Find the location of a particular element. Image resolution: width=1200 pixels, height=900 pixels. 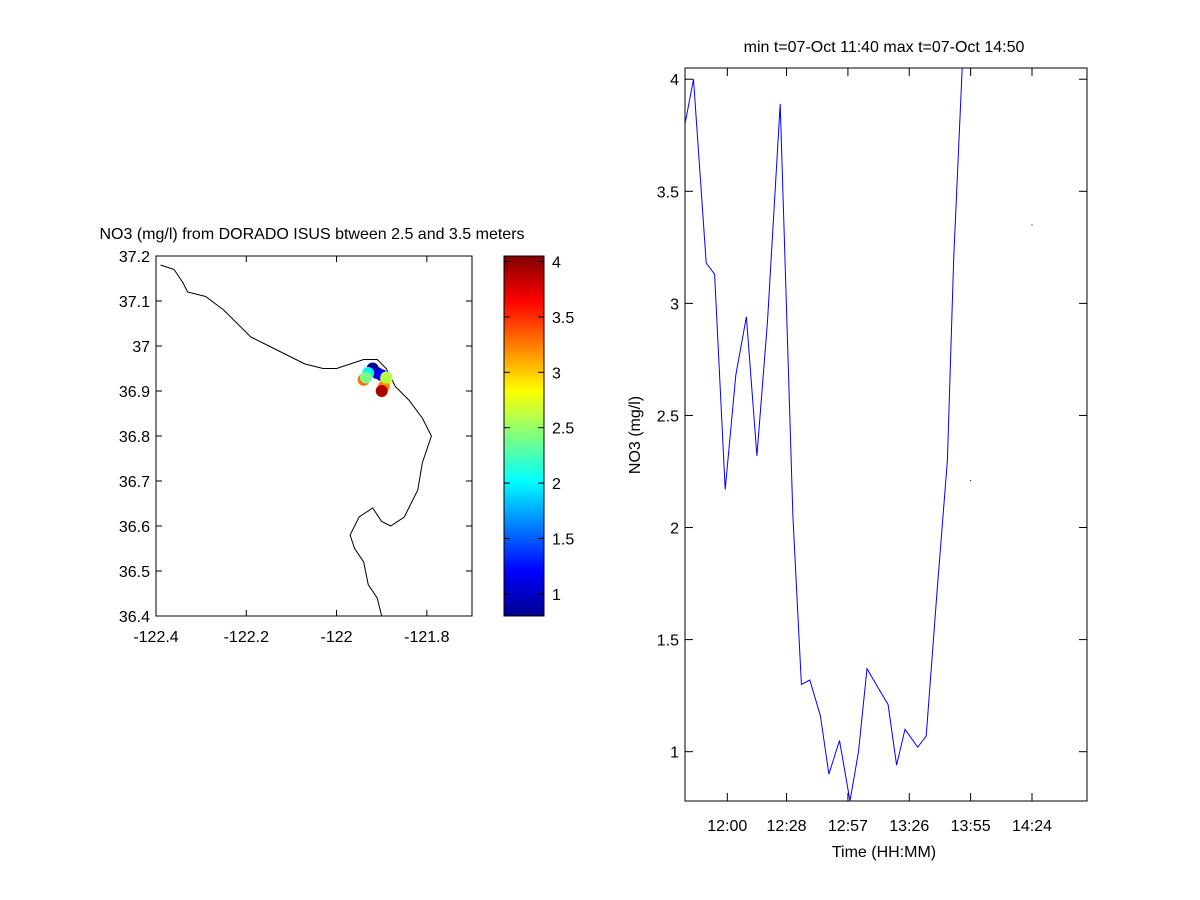

line-title: min t=07-Oct 11:40 max t=07-Oct 14:50 is located at coordinates (884, 47).